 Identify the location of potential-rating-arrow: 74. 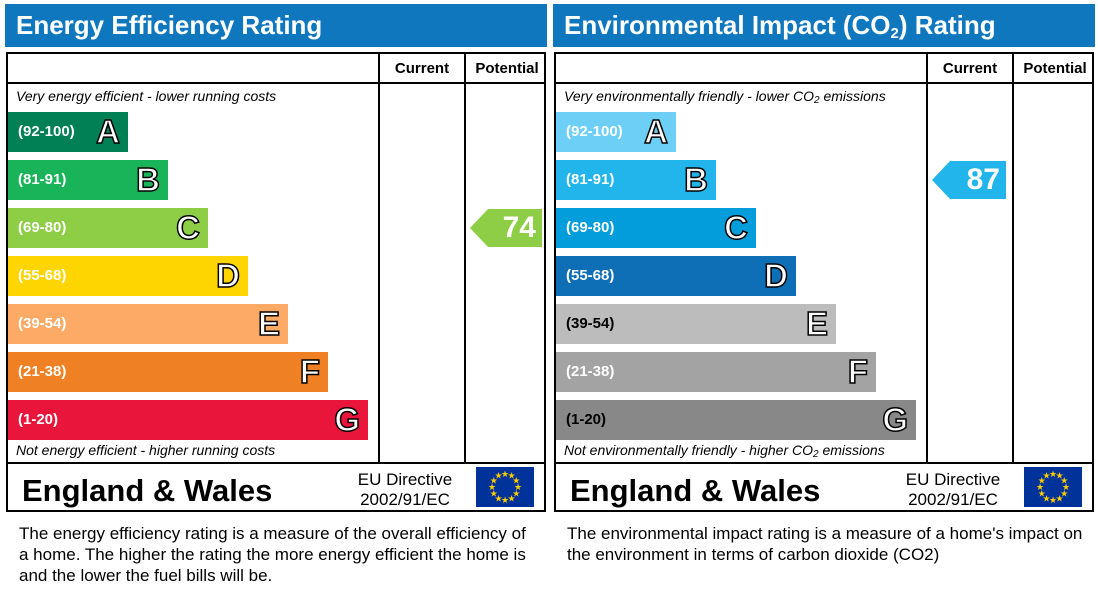
(506, 228).